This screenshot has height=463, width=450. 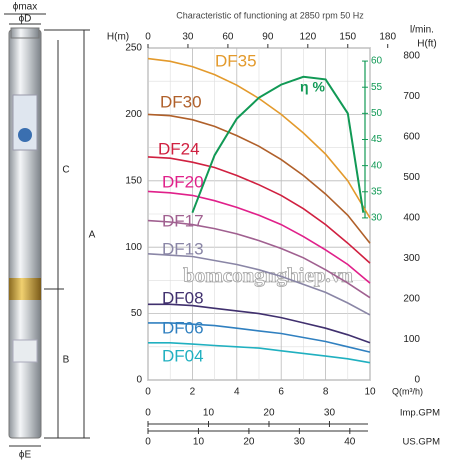 I want to click on pump-band, so click(x=25, y=289).